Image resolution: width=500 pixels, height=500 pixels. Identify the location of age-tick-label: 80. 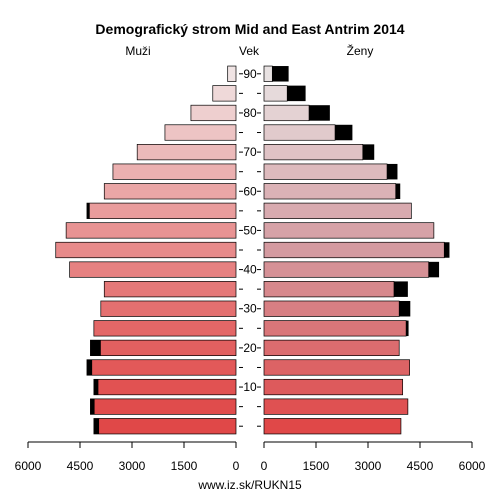
(250, 113).